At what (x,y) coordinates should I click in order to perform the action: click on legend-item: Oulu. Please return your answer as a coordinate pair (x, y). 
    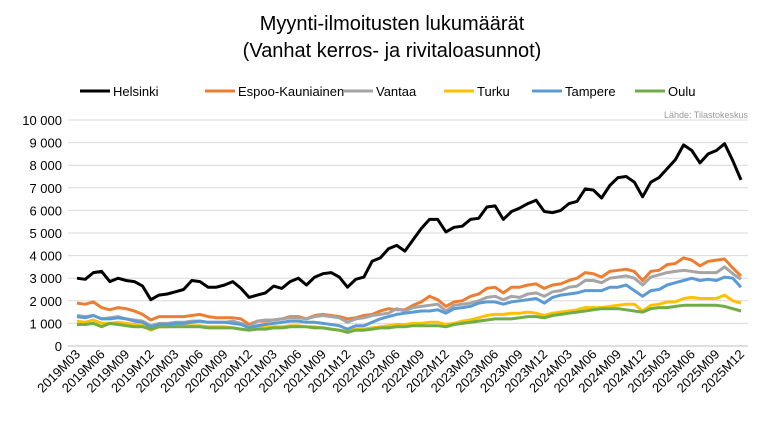
    Looking at the image, I should click on (665, 91).